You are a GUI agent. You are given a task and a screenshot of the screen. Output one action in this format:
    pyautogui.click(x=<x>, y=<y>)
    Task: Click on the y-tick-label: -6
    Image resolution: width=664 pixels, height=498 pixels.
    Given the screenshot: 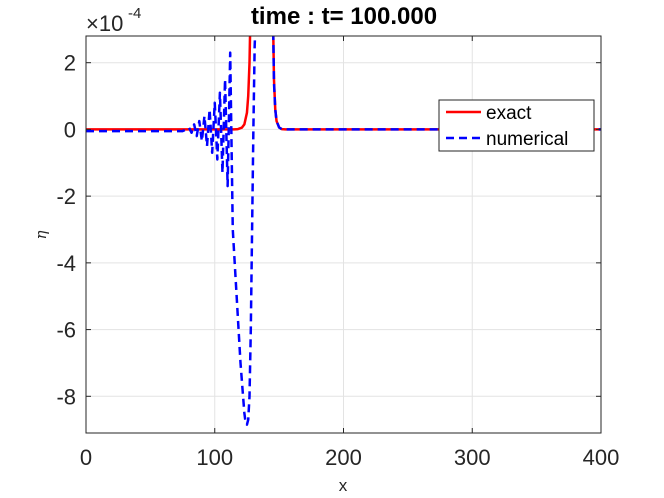 What is the action you would take?
    pyautogui.click(x=66, y=330)
    